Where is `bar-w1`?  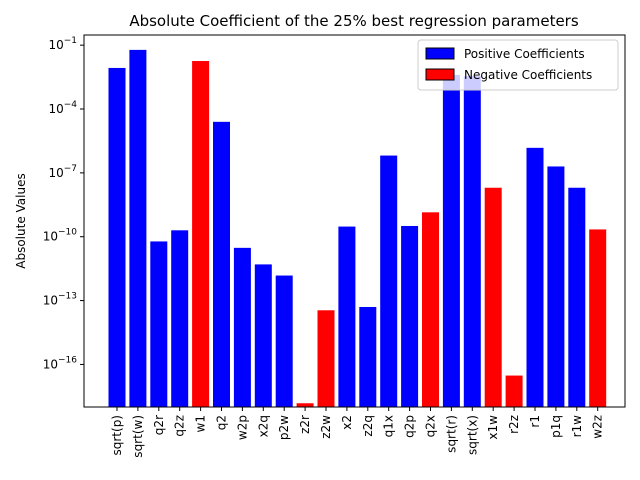 bar-w1 is located at coordinates (201, 234).